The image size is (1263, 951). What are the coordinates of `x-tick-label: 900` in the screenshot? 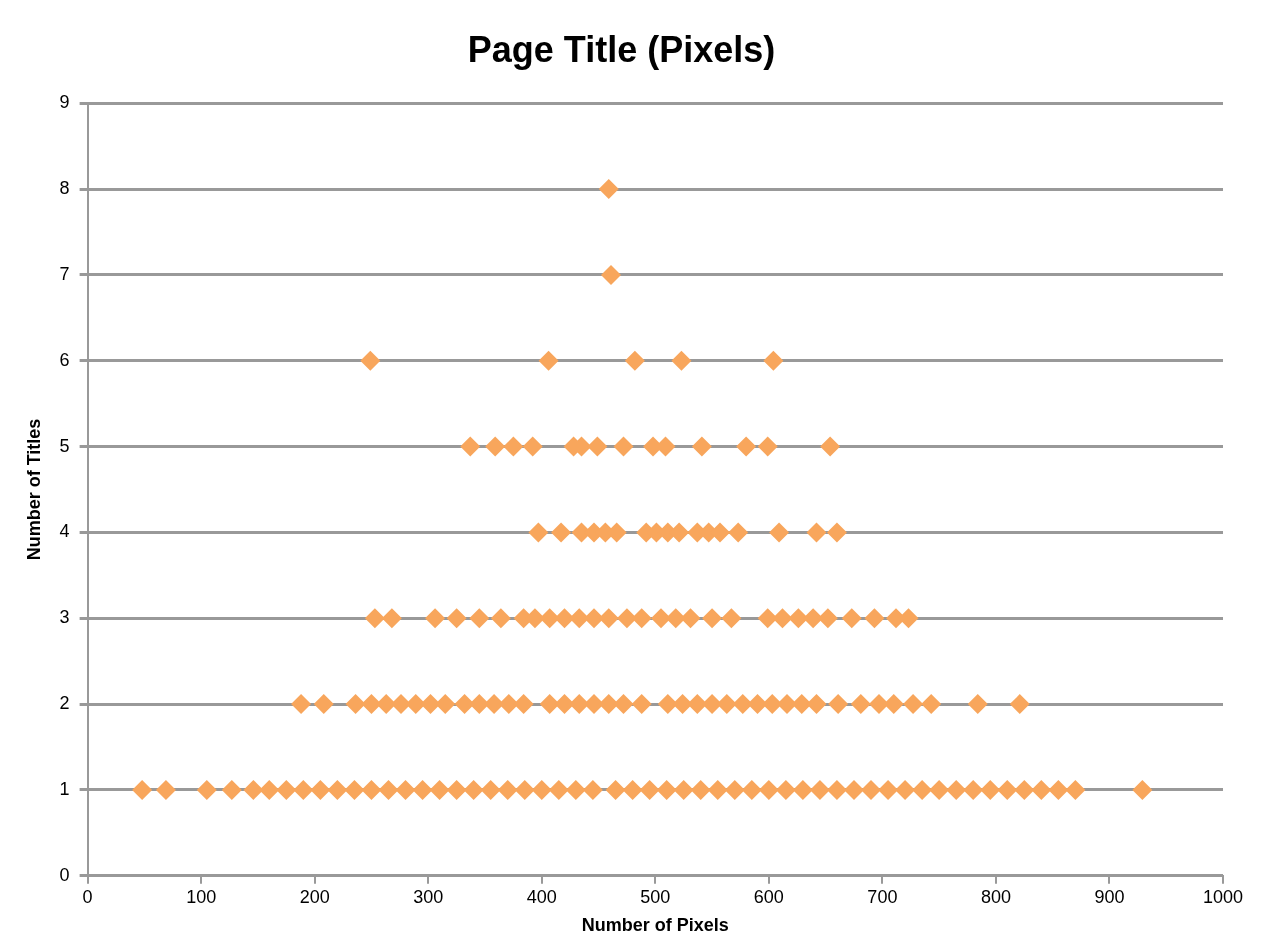 It's located at (1109, 896).